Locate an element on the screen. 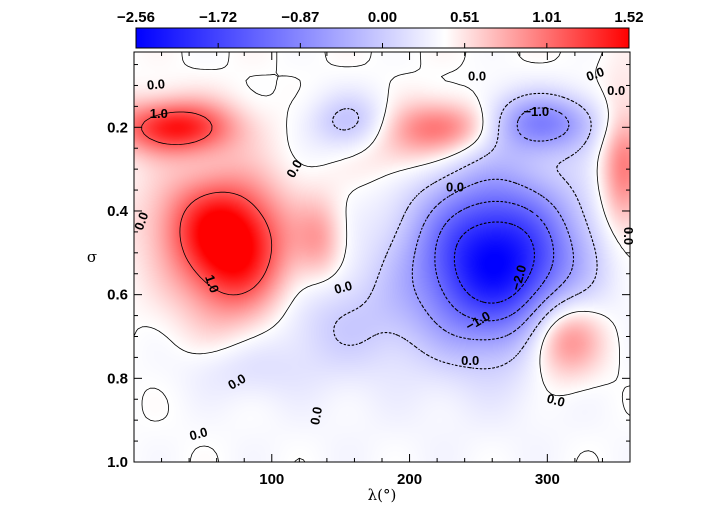 The height and width of the screenshot is (510, 723). x-axis-label: λ(°) is located at coordinates (382, 495).